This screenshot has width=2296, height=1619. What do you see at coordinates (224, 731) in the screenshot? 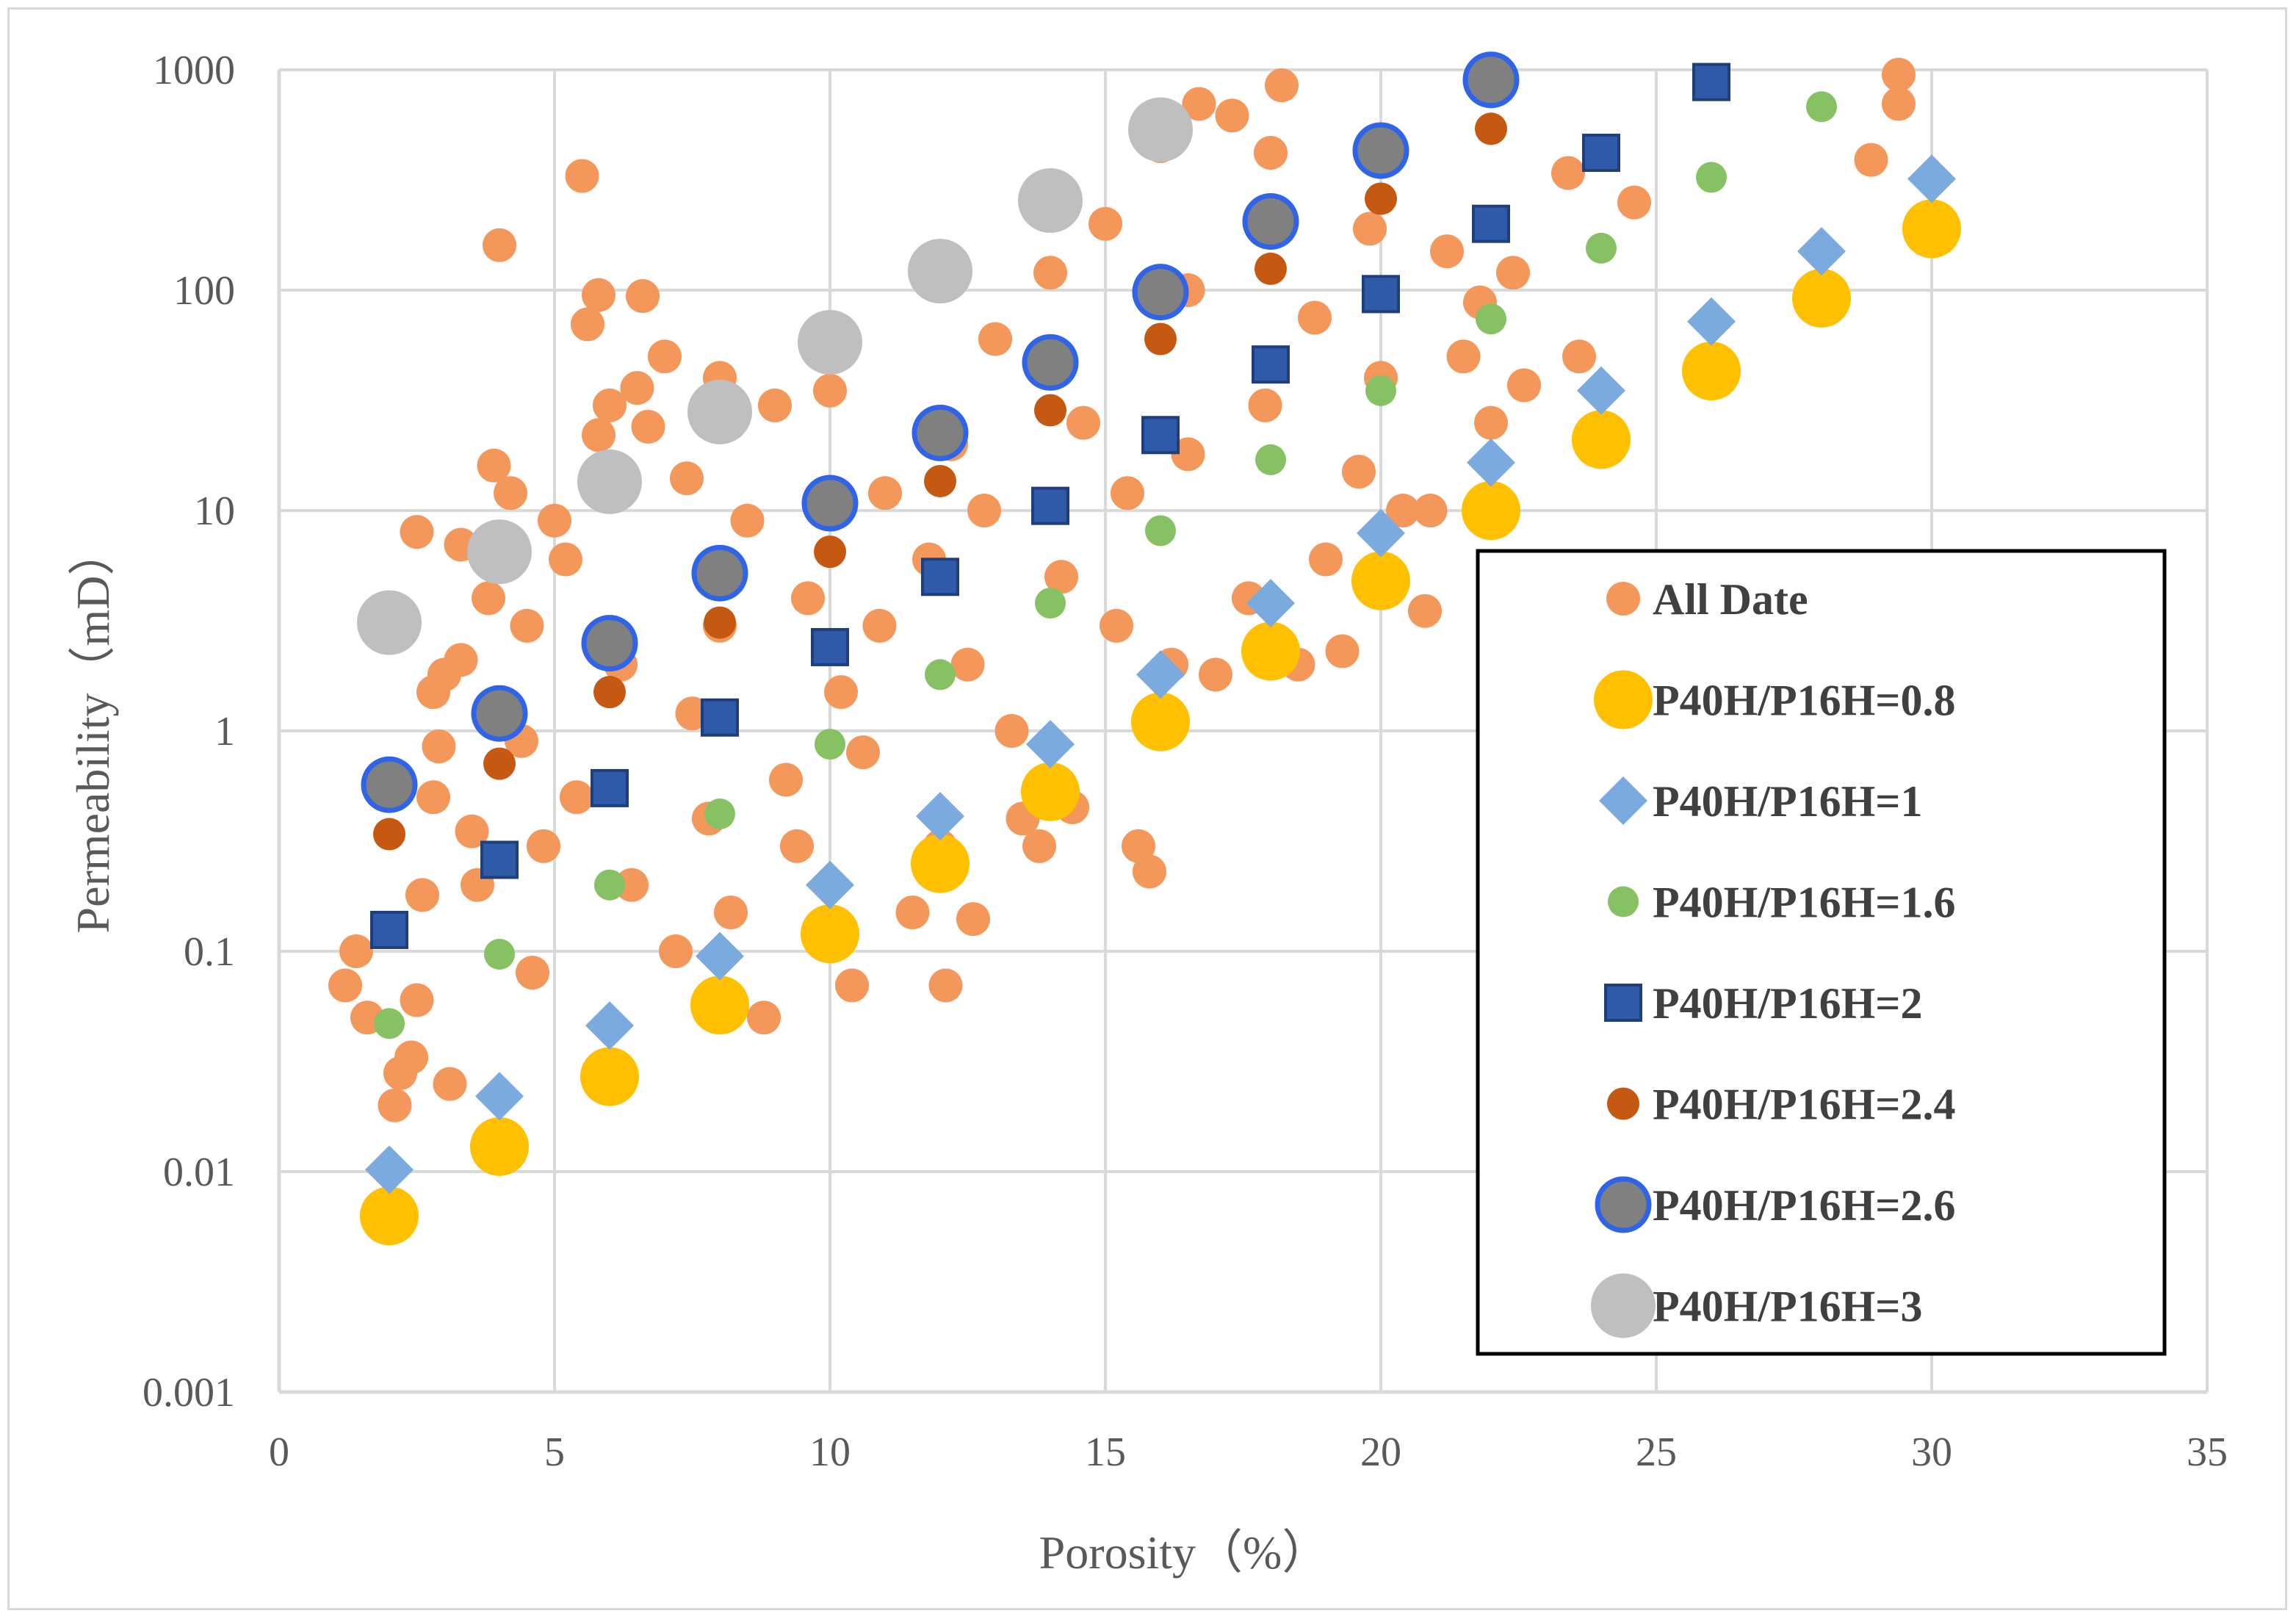
I see `y-tick-label: 1` at bounding box center [224, 731].